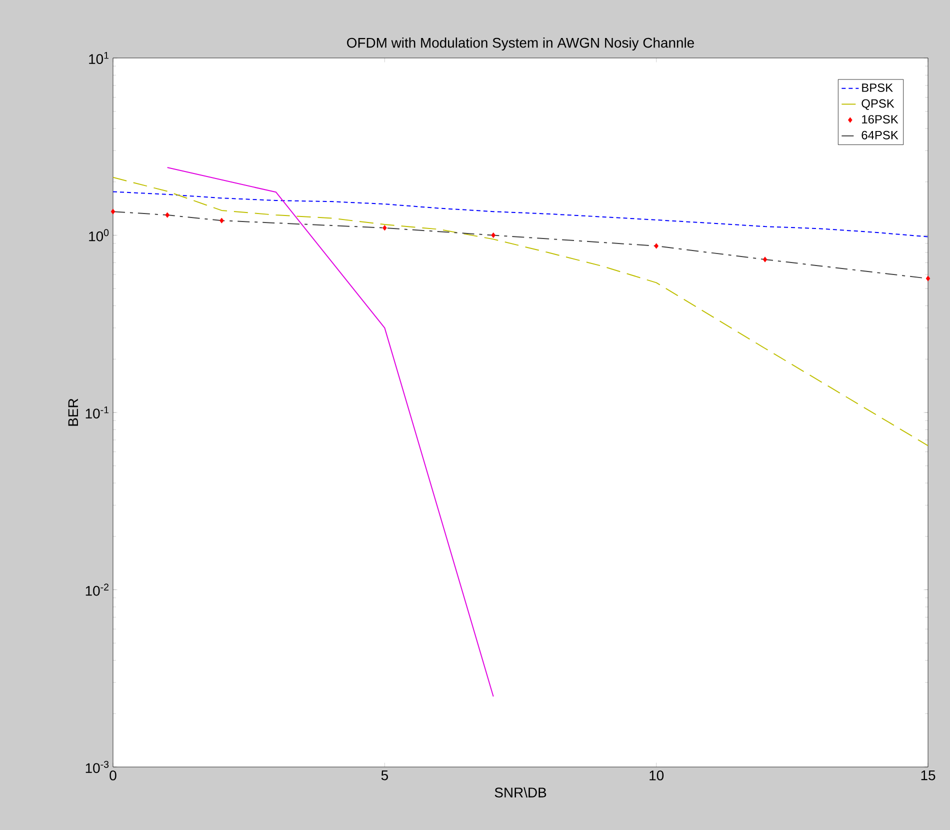  Describe the element at coordinates (520, 43) in the screenshot. I see `chart-title: OFDM with Modulation System in AWGN Nosiy Channle` at that location.